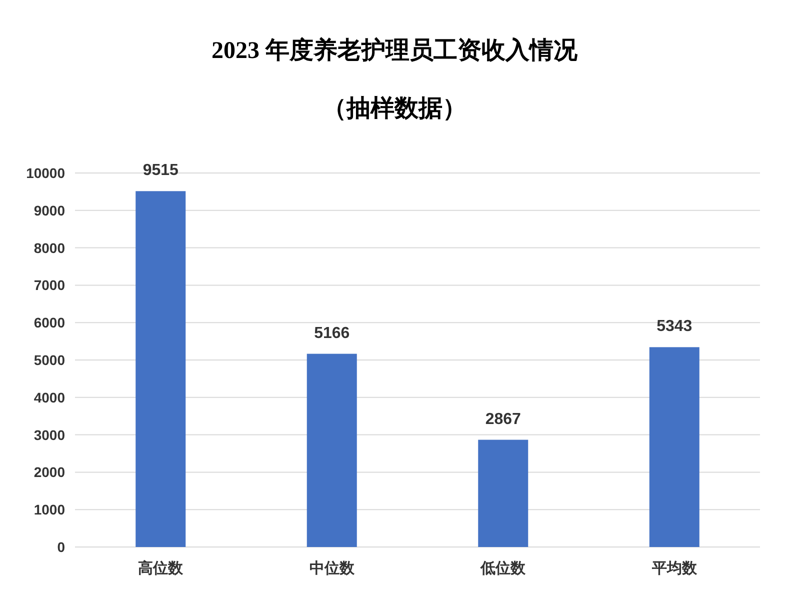 Image resolution: width=789 pixels, height=605 pixels. What do you see at coordinates (50, 360) in the screenshot?
I see `y-tick-label: 5000` at bounding box center [50, 360].